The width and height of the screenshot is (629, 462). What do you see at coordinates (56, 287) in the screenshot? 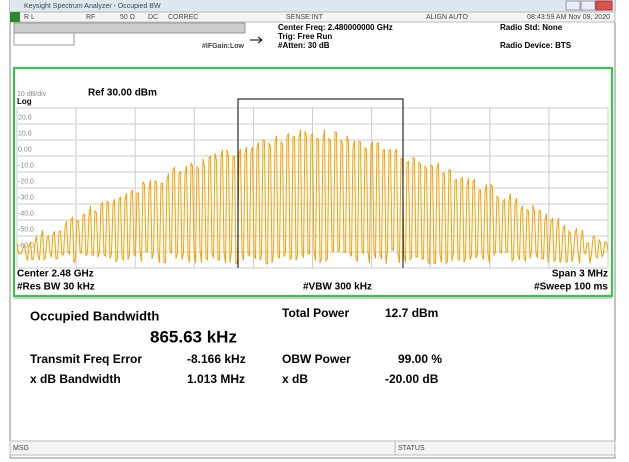
I see `res-bw: #Res BW 30 kHz` at bounding box center [56, 287].